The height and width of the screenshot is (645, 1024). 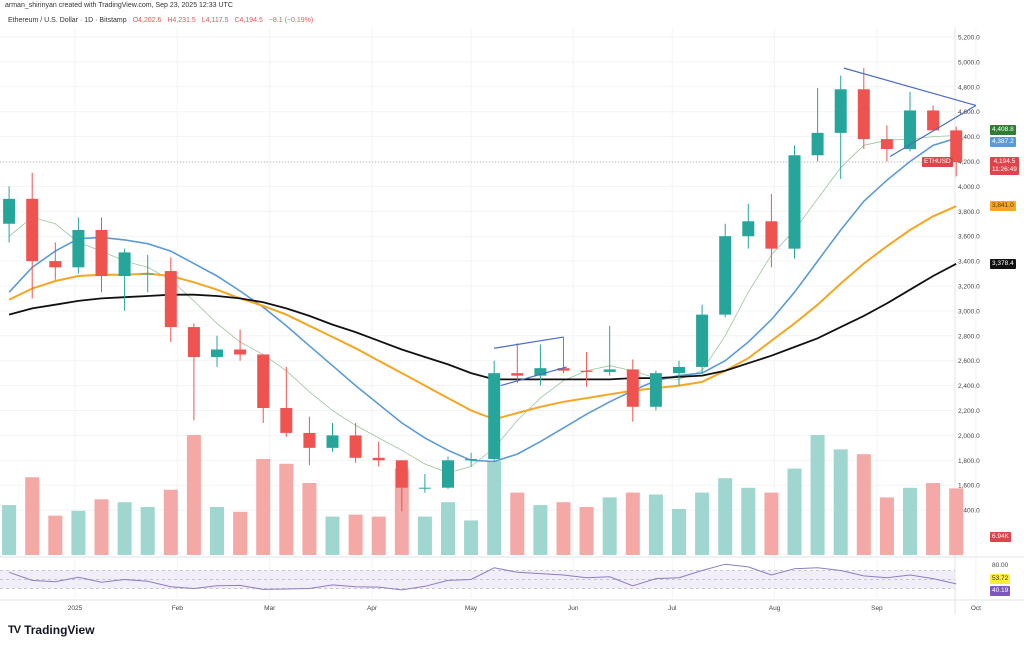 What do you see at coordinates (529, 342) in the screenshot?
I see `channel-upper-trendline` at bounding box center [529, 342].